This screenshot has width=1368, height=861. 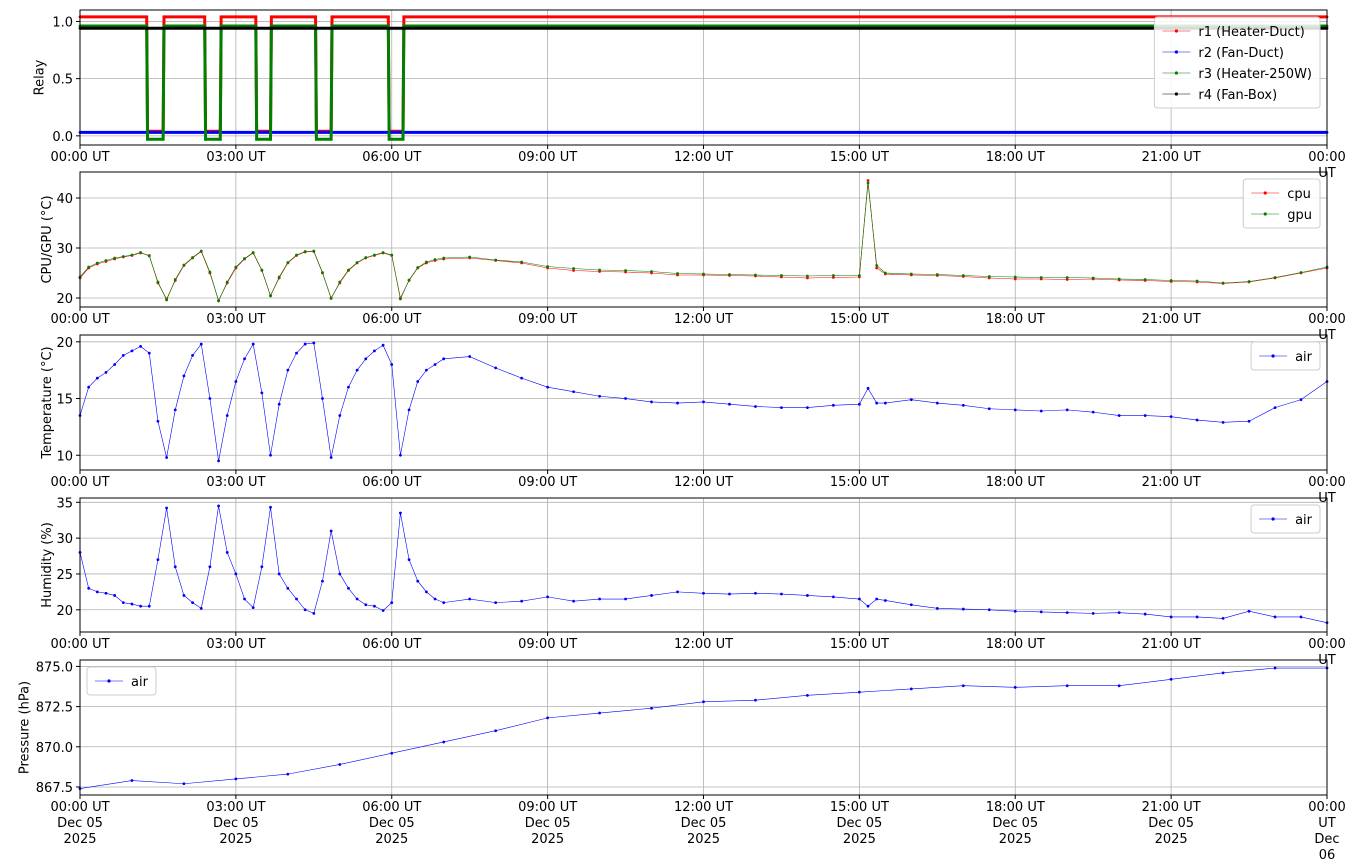 What do you see at coordinates (236, 823) in the screenshot?
I see `x-tick-label: 03:00 UT Dec 05 2025` at bounding box center [236, 823].